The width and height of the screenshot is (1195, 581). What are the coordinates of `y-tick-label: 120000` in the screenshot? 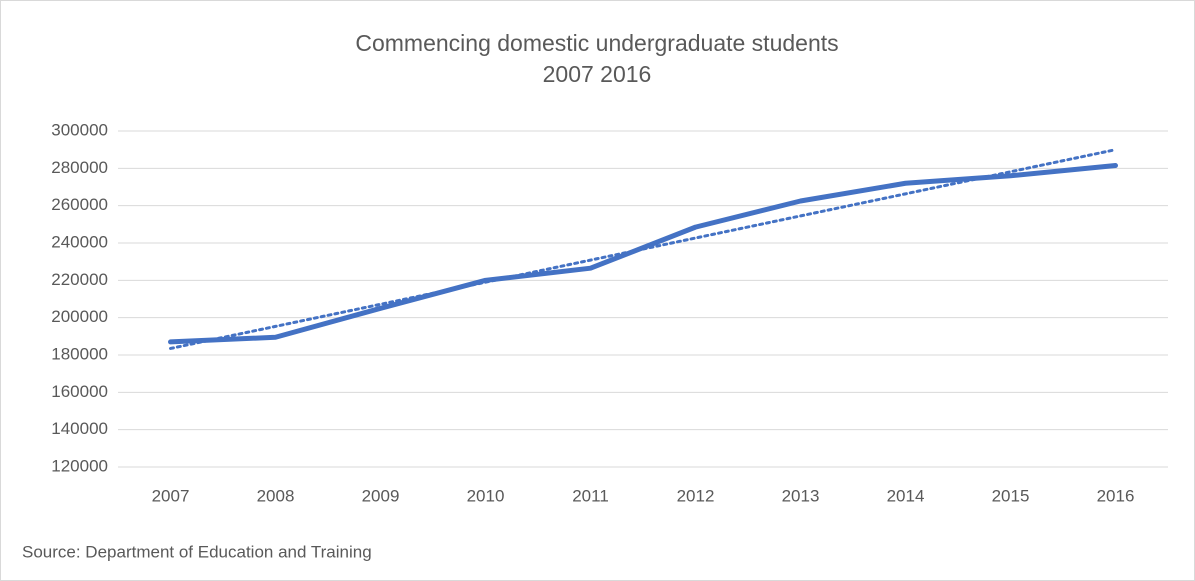 It's located at (79, 465).